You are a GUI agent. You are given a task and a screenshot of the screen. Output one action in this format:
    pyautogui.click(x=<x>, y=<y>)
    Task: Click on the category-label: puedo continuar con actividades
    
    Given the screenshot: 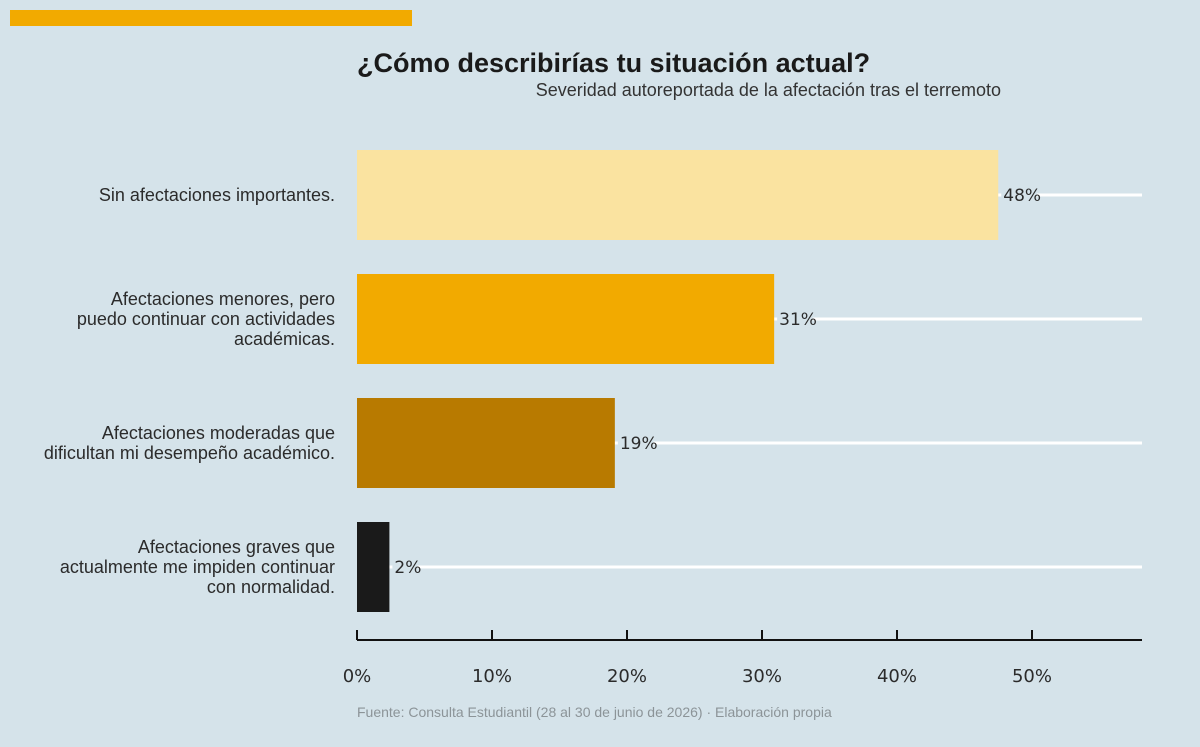 What is the action you would take?
    pyautogui.click(x=206, y=319)
    